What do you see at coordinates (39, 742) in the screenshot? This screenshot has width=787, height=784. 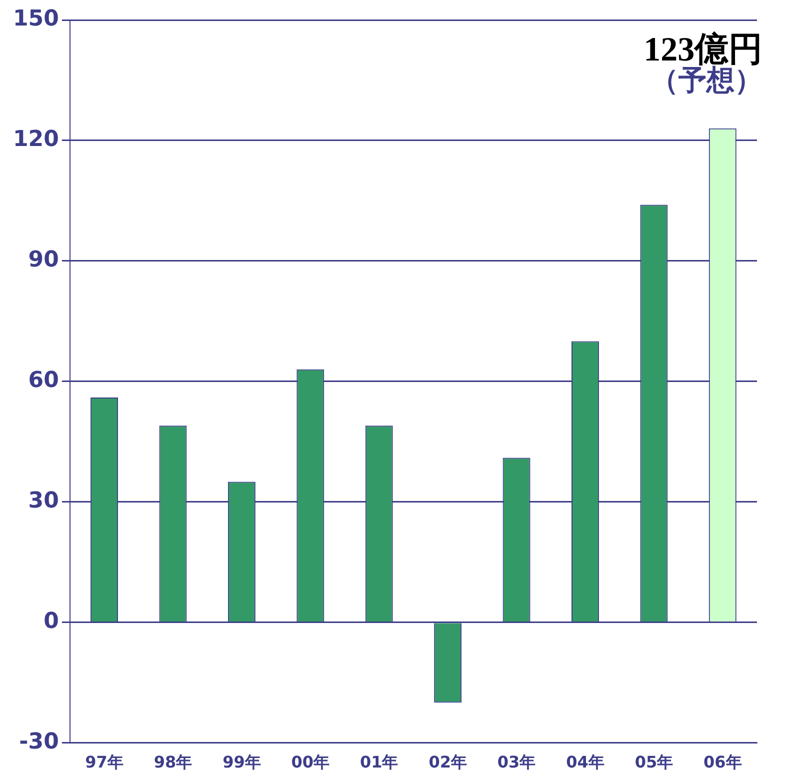 I see `y-tick-label: -30` at bounding box center [39, 742].